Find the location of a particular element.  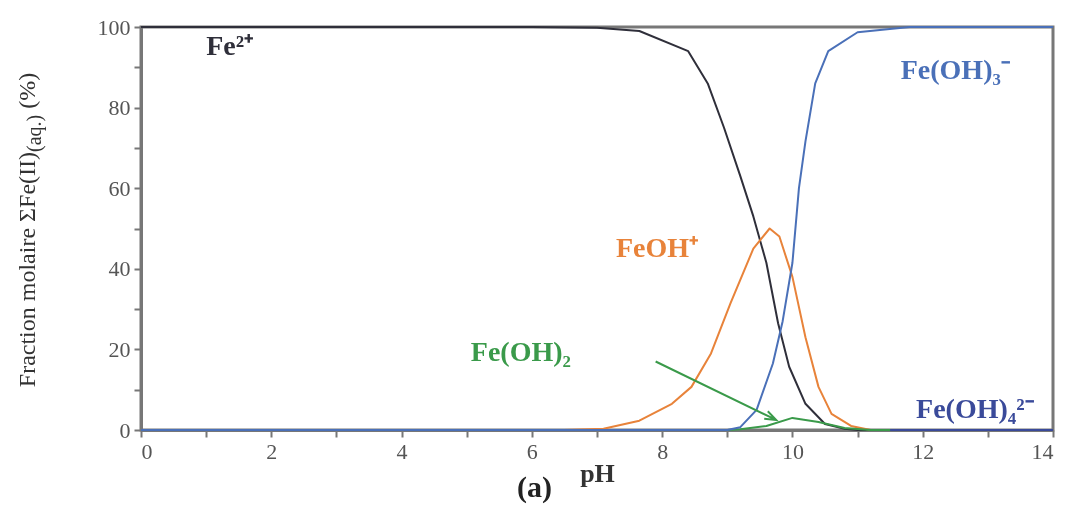

x-tick-label: 0 is located at coordinates (147, 451).